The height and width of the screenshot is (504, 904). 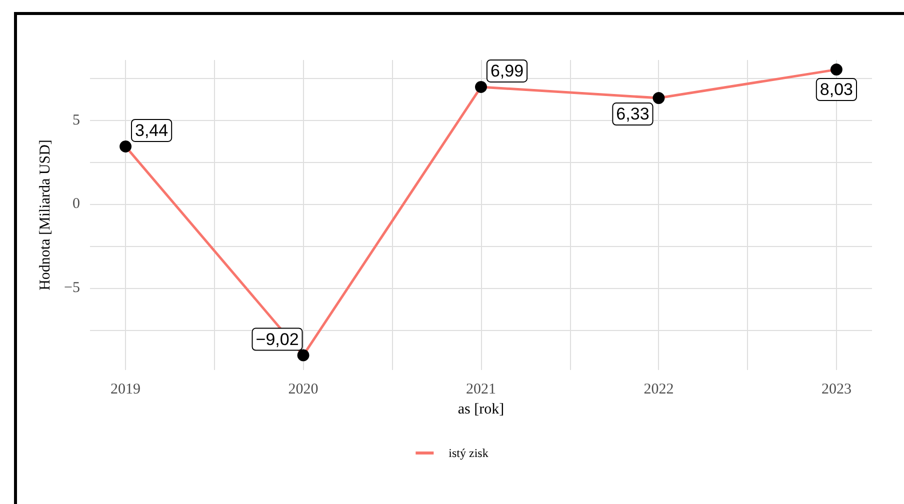 I want to click on data-label: 6,99, so click(x=507, y=70).